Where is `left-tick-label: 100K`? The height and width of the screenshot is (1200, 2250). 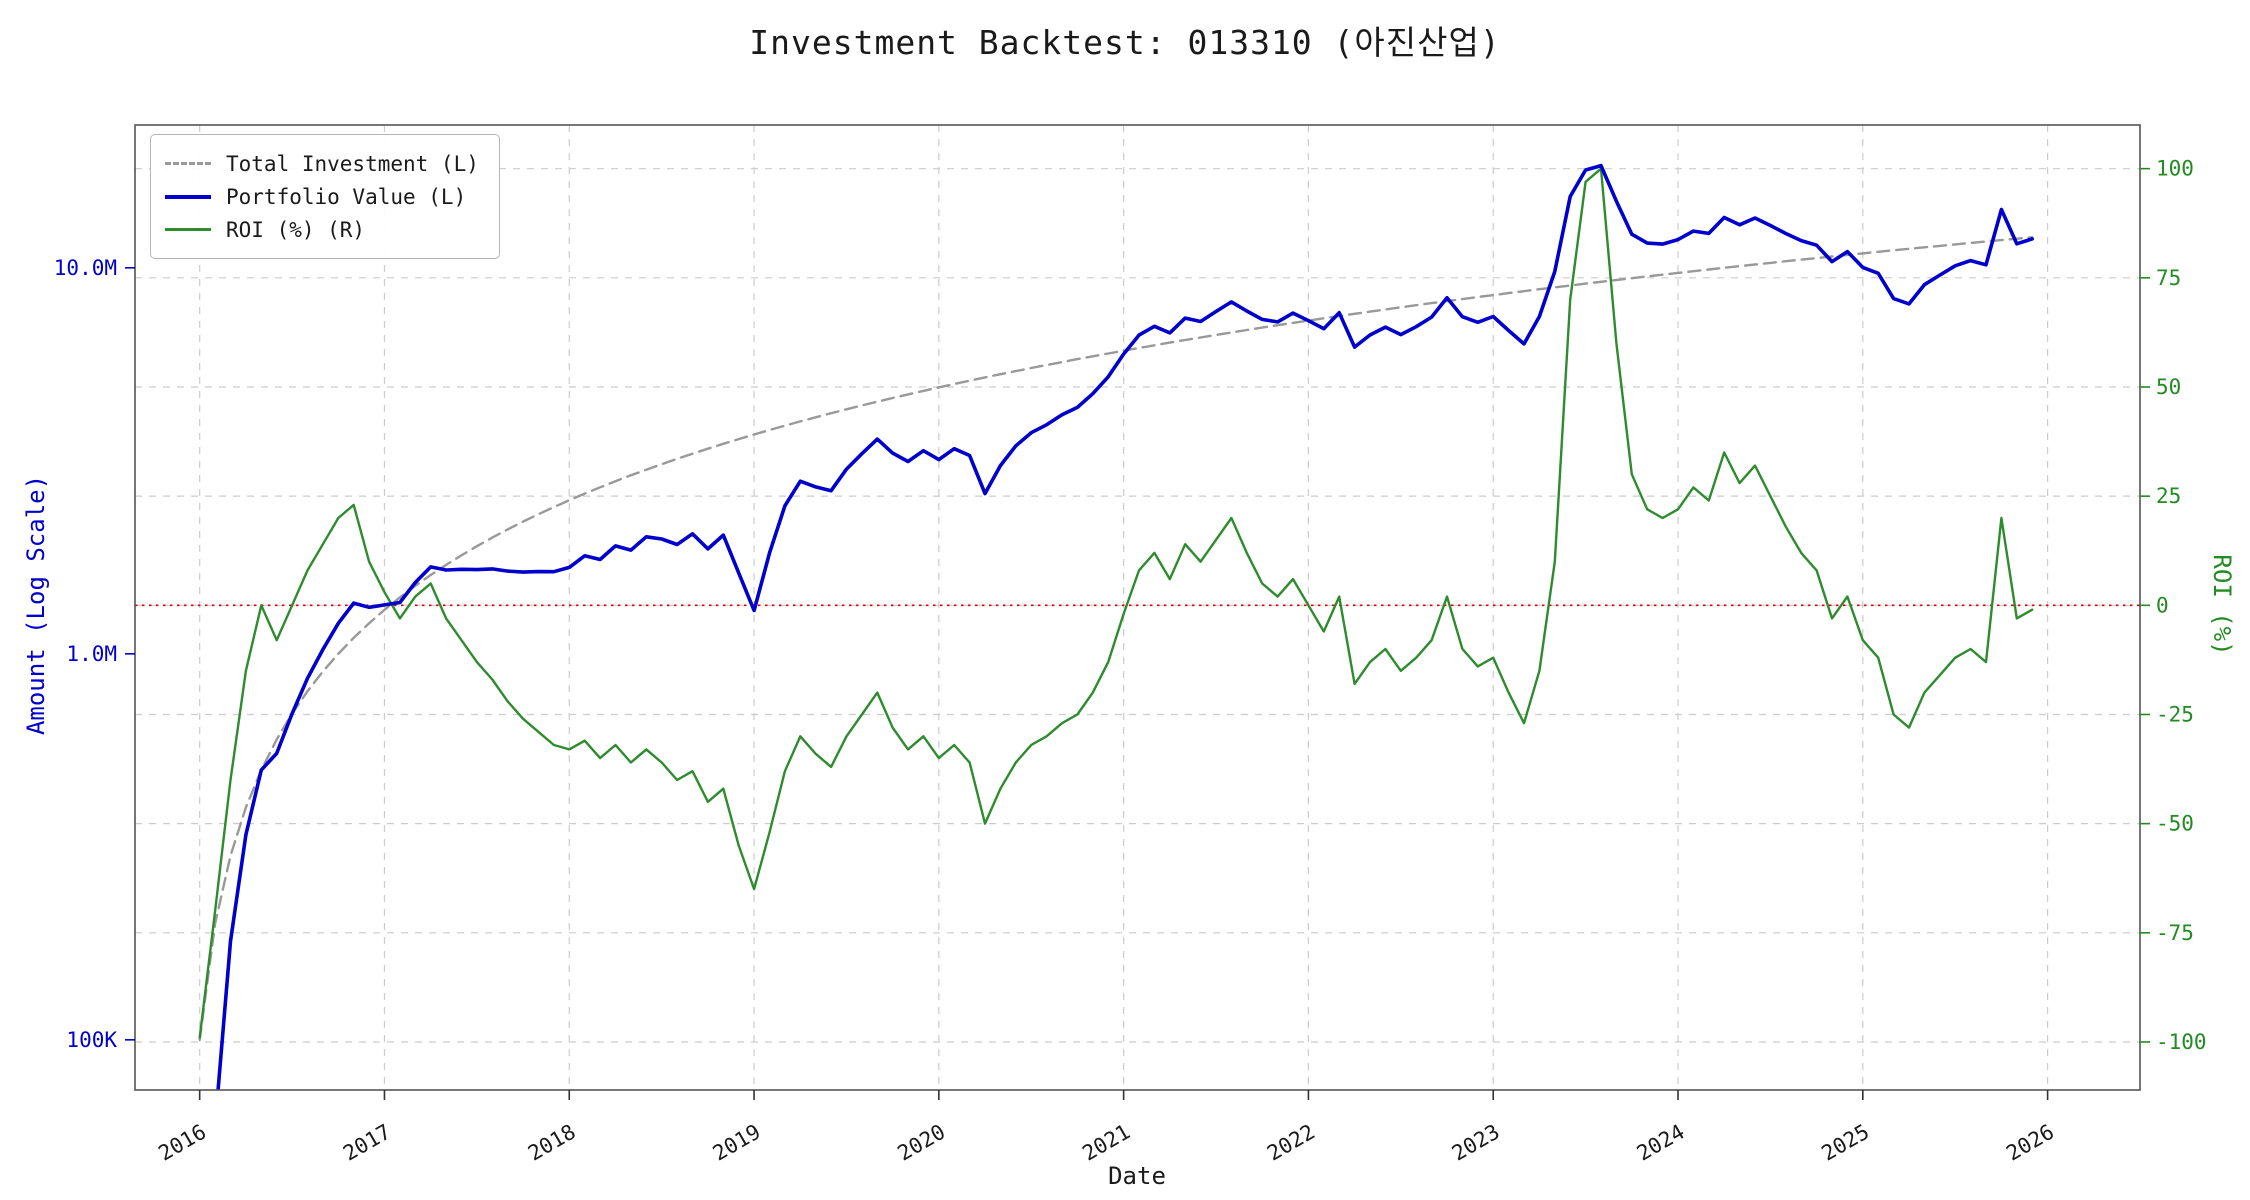 left-tick-label: 100K is located at coordinates (91, 1040).